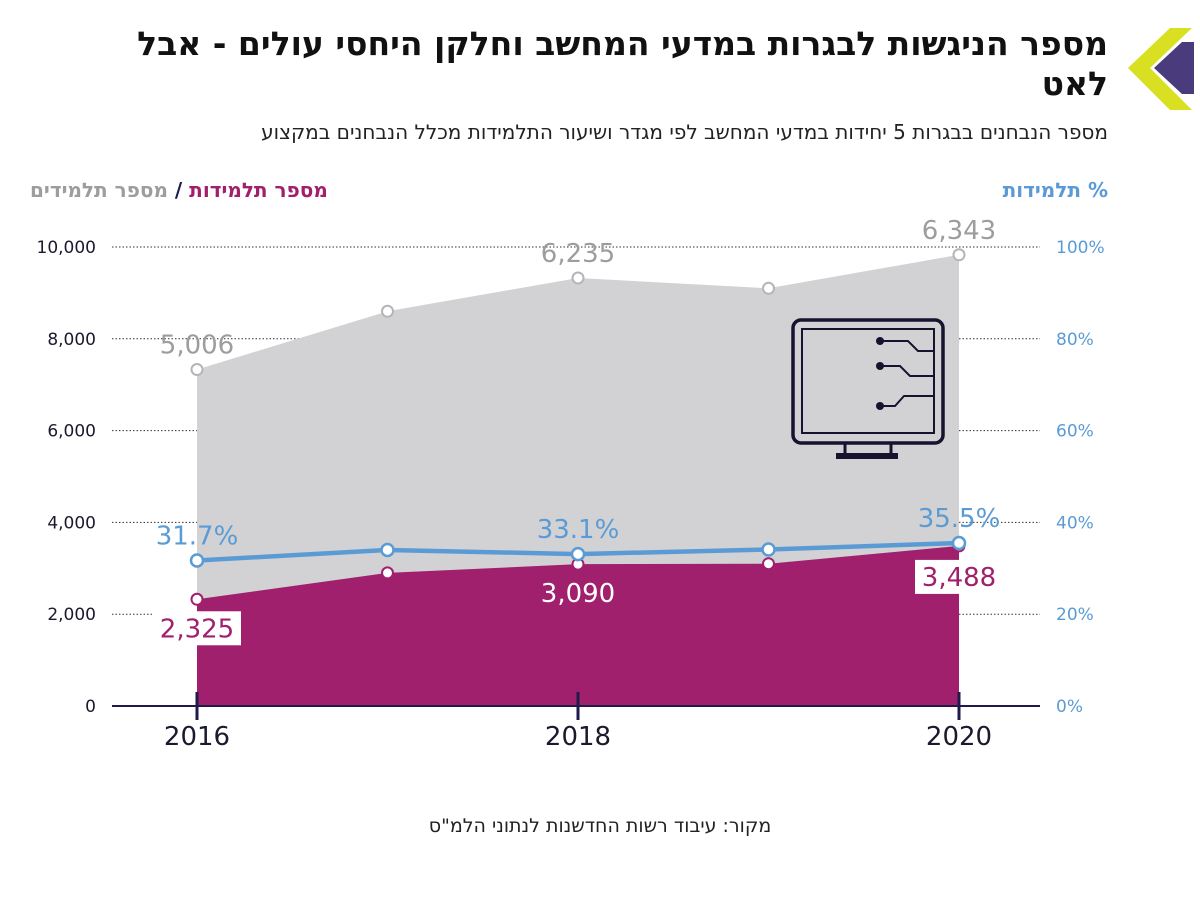  What do you see at coordinates (71, 340) in the screenshot?
I see `y-left-tick-label: 8,000` at bounding box center [71, 340].